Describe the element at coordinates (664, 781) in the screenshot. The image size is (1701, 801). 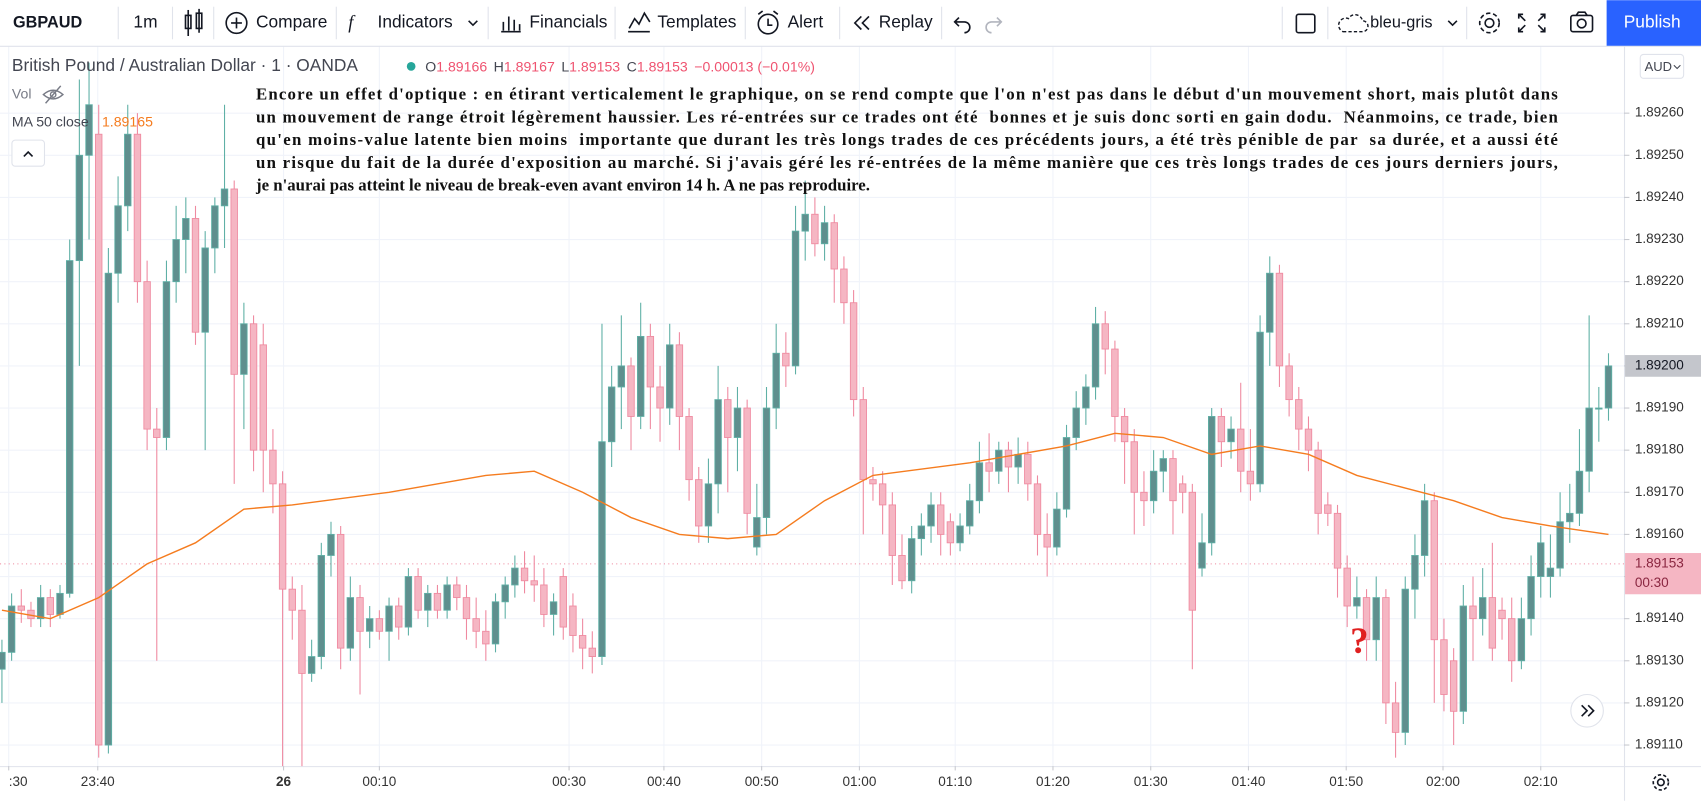
I see `x-tick-label: 00:40` at that location.